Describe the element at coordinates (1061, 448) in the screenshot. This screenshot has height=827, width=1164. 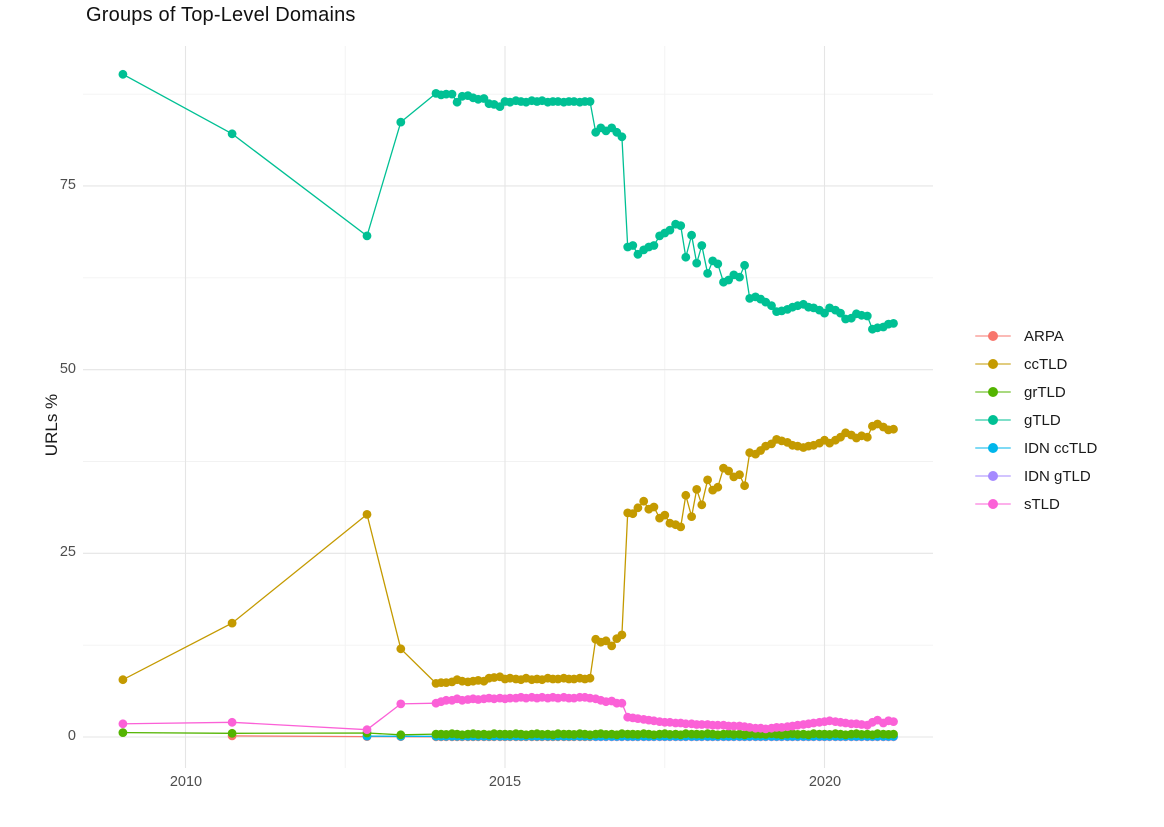
I see `legend-item-label: IDN ccTLD` at that location.